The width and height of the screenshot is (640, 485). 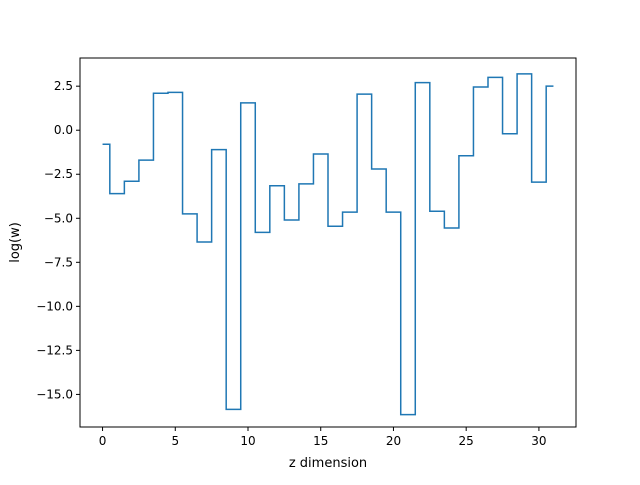 I want to click on x-tick-label: 15, so click(x=320, y=441).